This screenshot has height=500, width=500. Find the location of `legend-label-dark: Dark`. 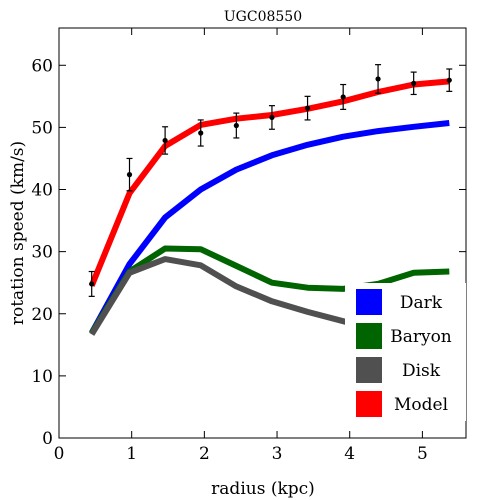

legend-label-dark: Dark is located at coordinates (421, 303).